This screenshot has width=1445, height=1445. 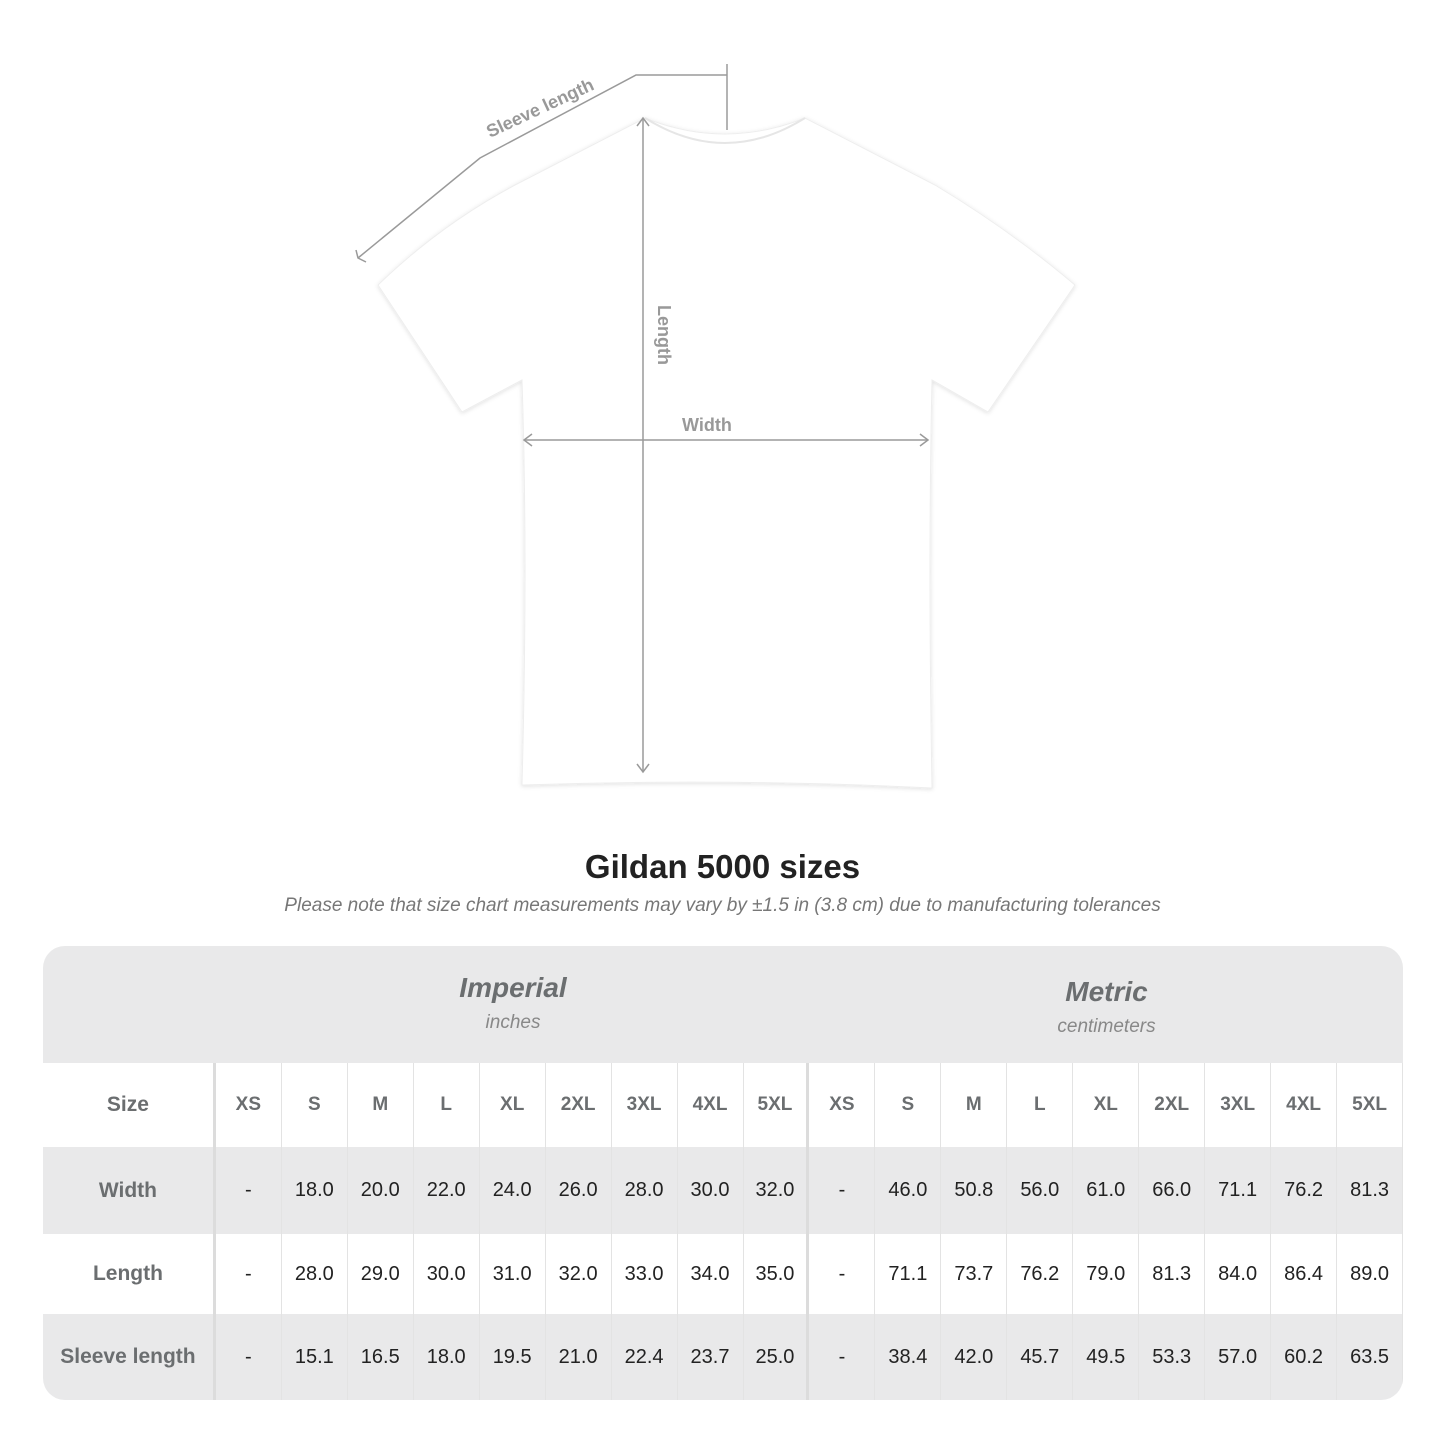 I want to click on metric-size-4xl: 4XL, so click(x=1304, y=1105).